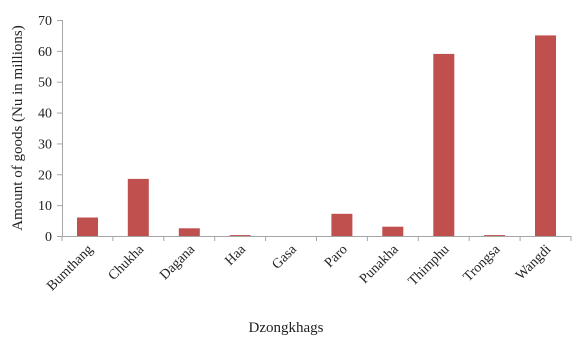 The height and width of the screenshot is (338, 572). What do you see at coordinates (336, 256) in the screenshot?
I see `x-tick-label: Paro` at bounding box center [336, 256].